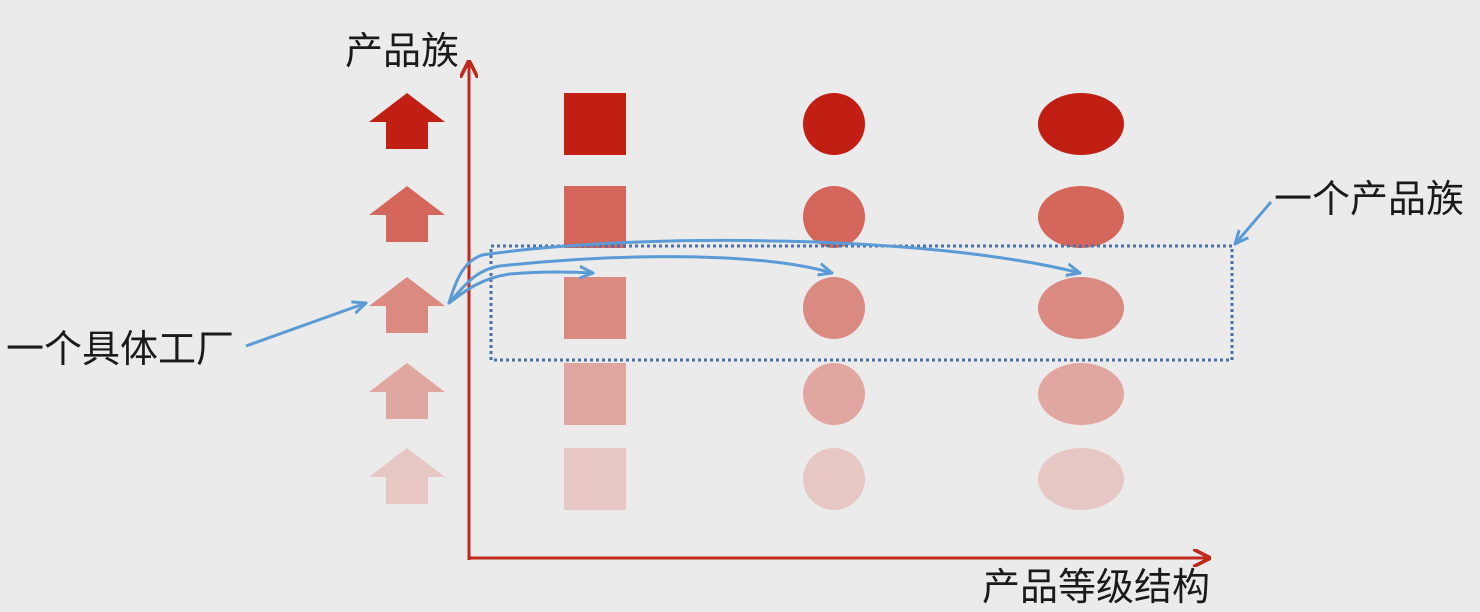  Describe the element at coordinates (1254, 222) in the screenshot. I see `family-callout-arrow` at that location.